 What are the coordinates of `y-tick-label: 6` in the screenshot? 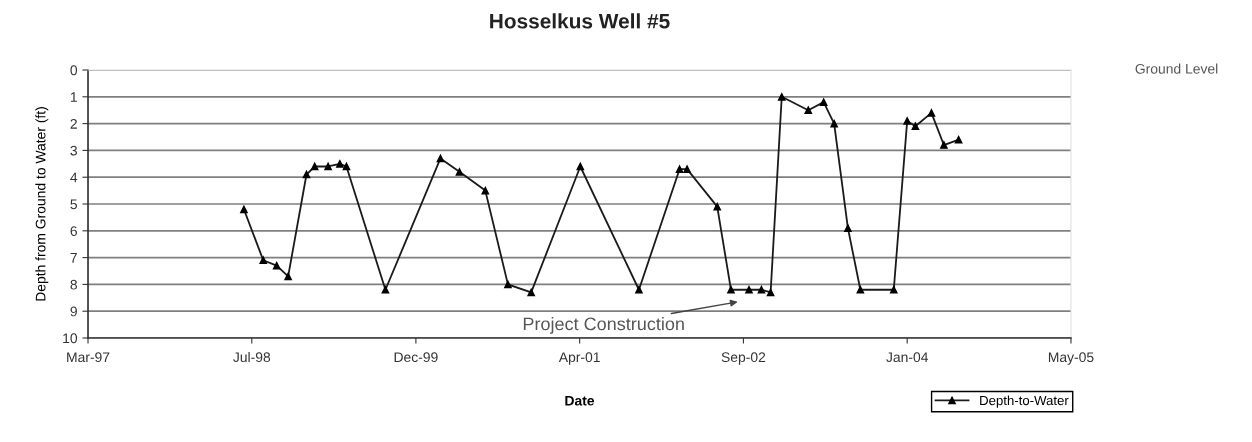 It's located at (73, 231).